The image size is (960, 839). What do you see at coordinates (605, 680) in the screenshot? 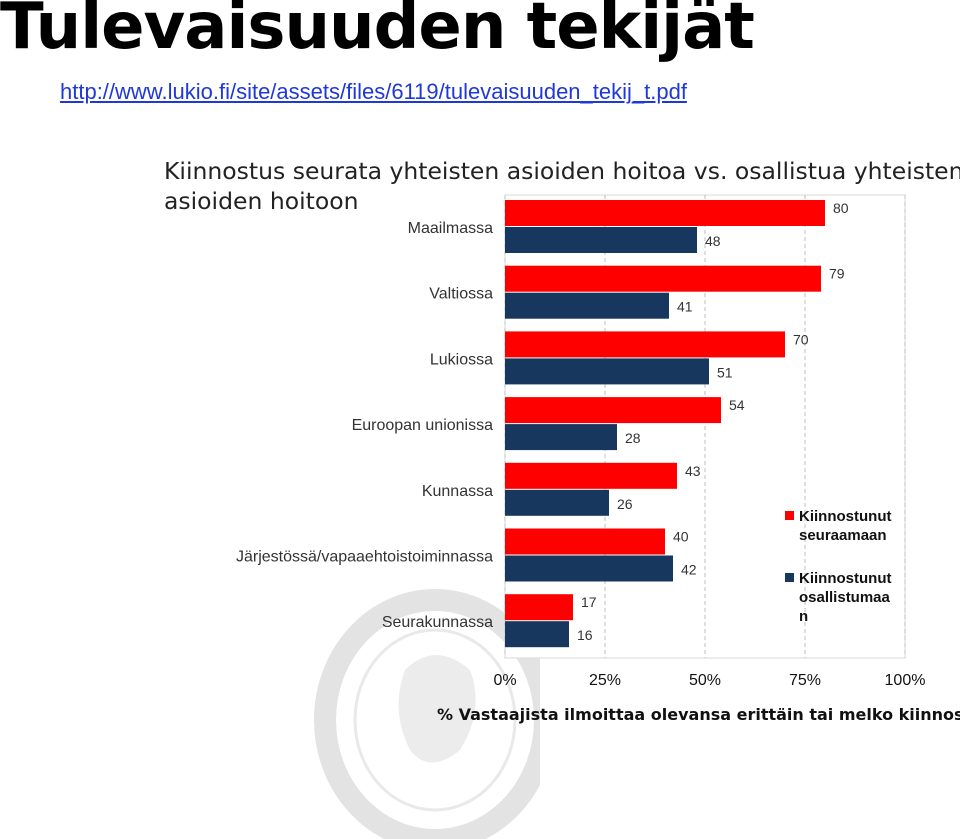
I see `x-tick-label: 25%` at bounding box center [605, 680].